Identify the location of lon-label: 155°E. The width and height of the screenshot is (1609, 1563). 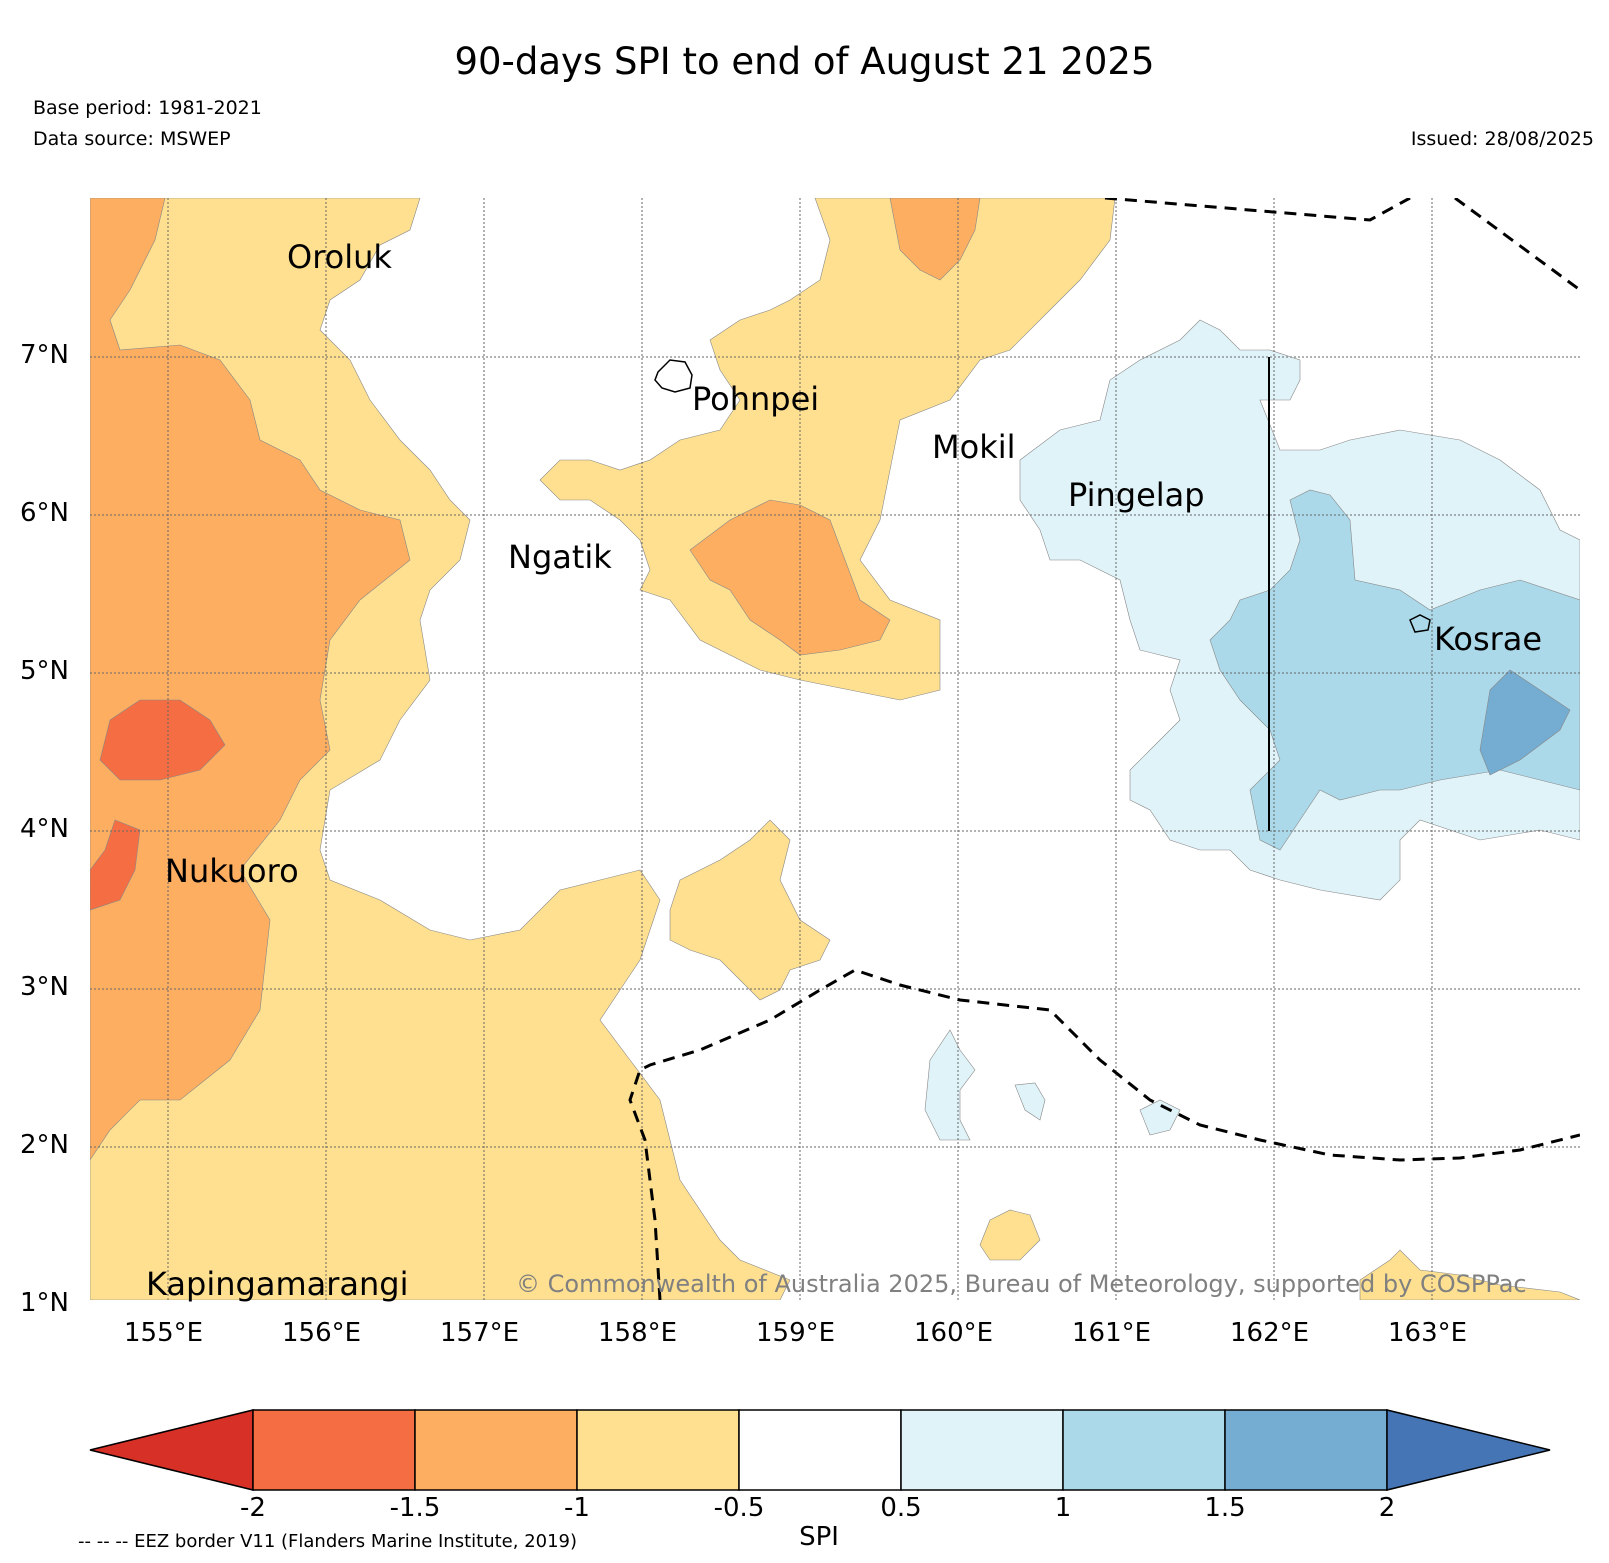
(164, 1333).